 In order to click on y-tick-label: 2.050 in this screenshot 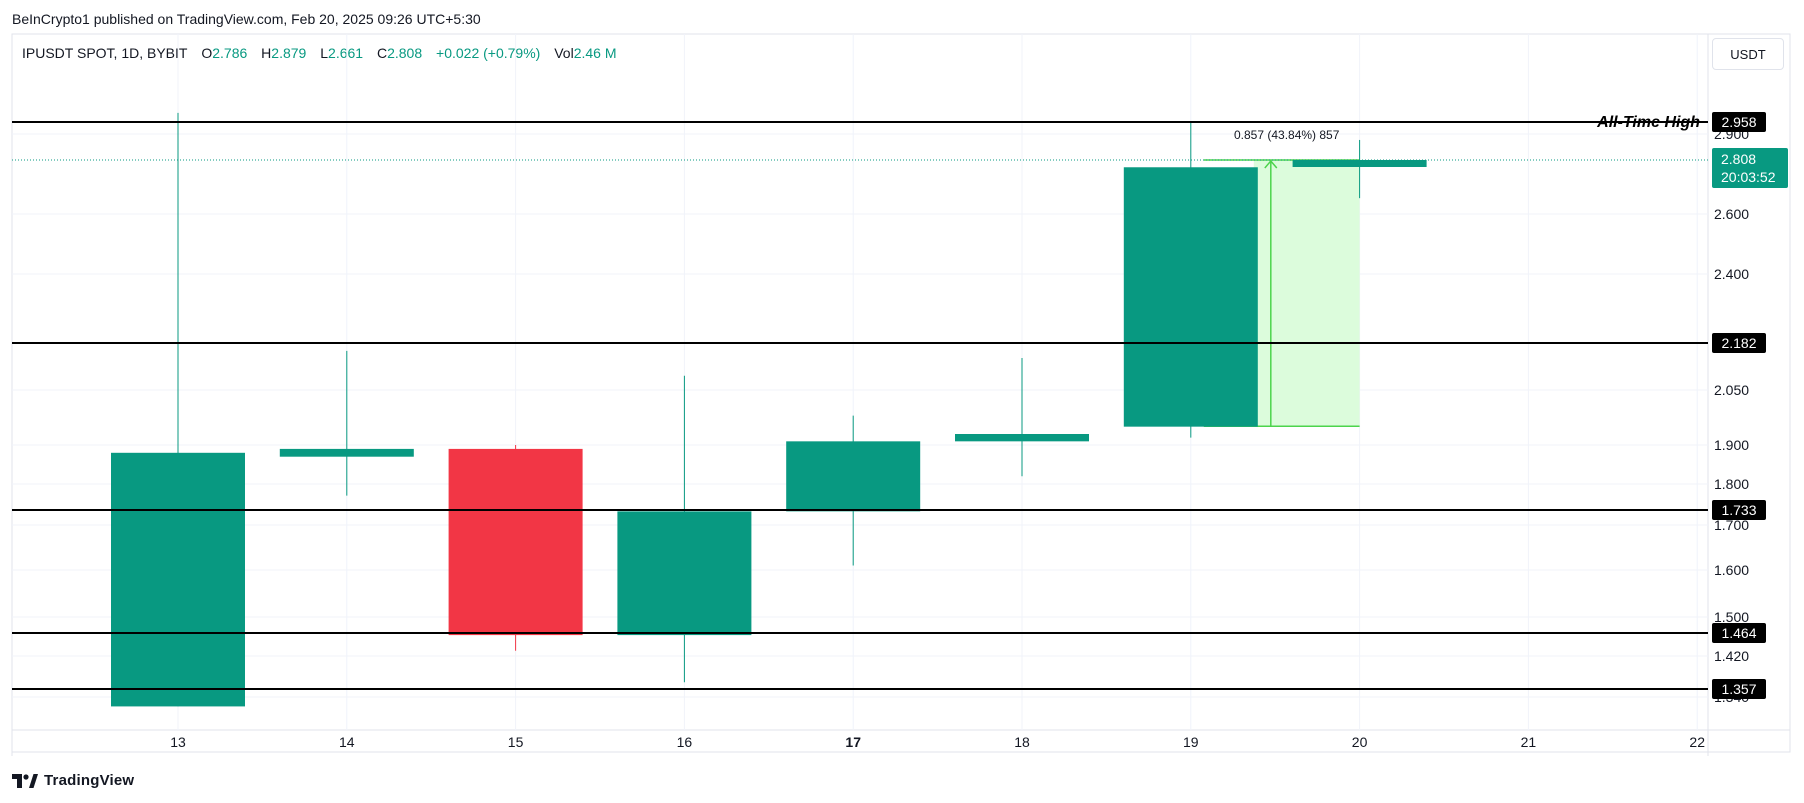, I will do `click(1731, 390)`.